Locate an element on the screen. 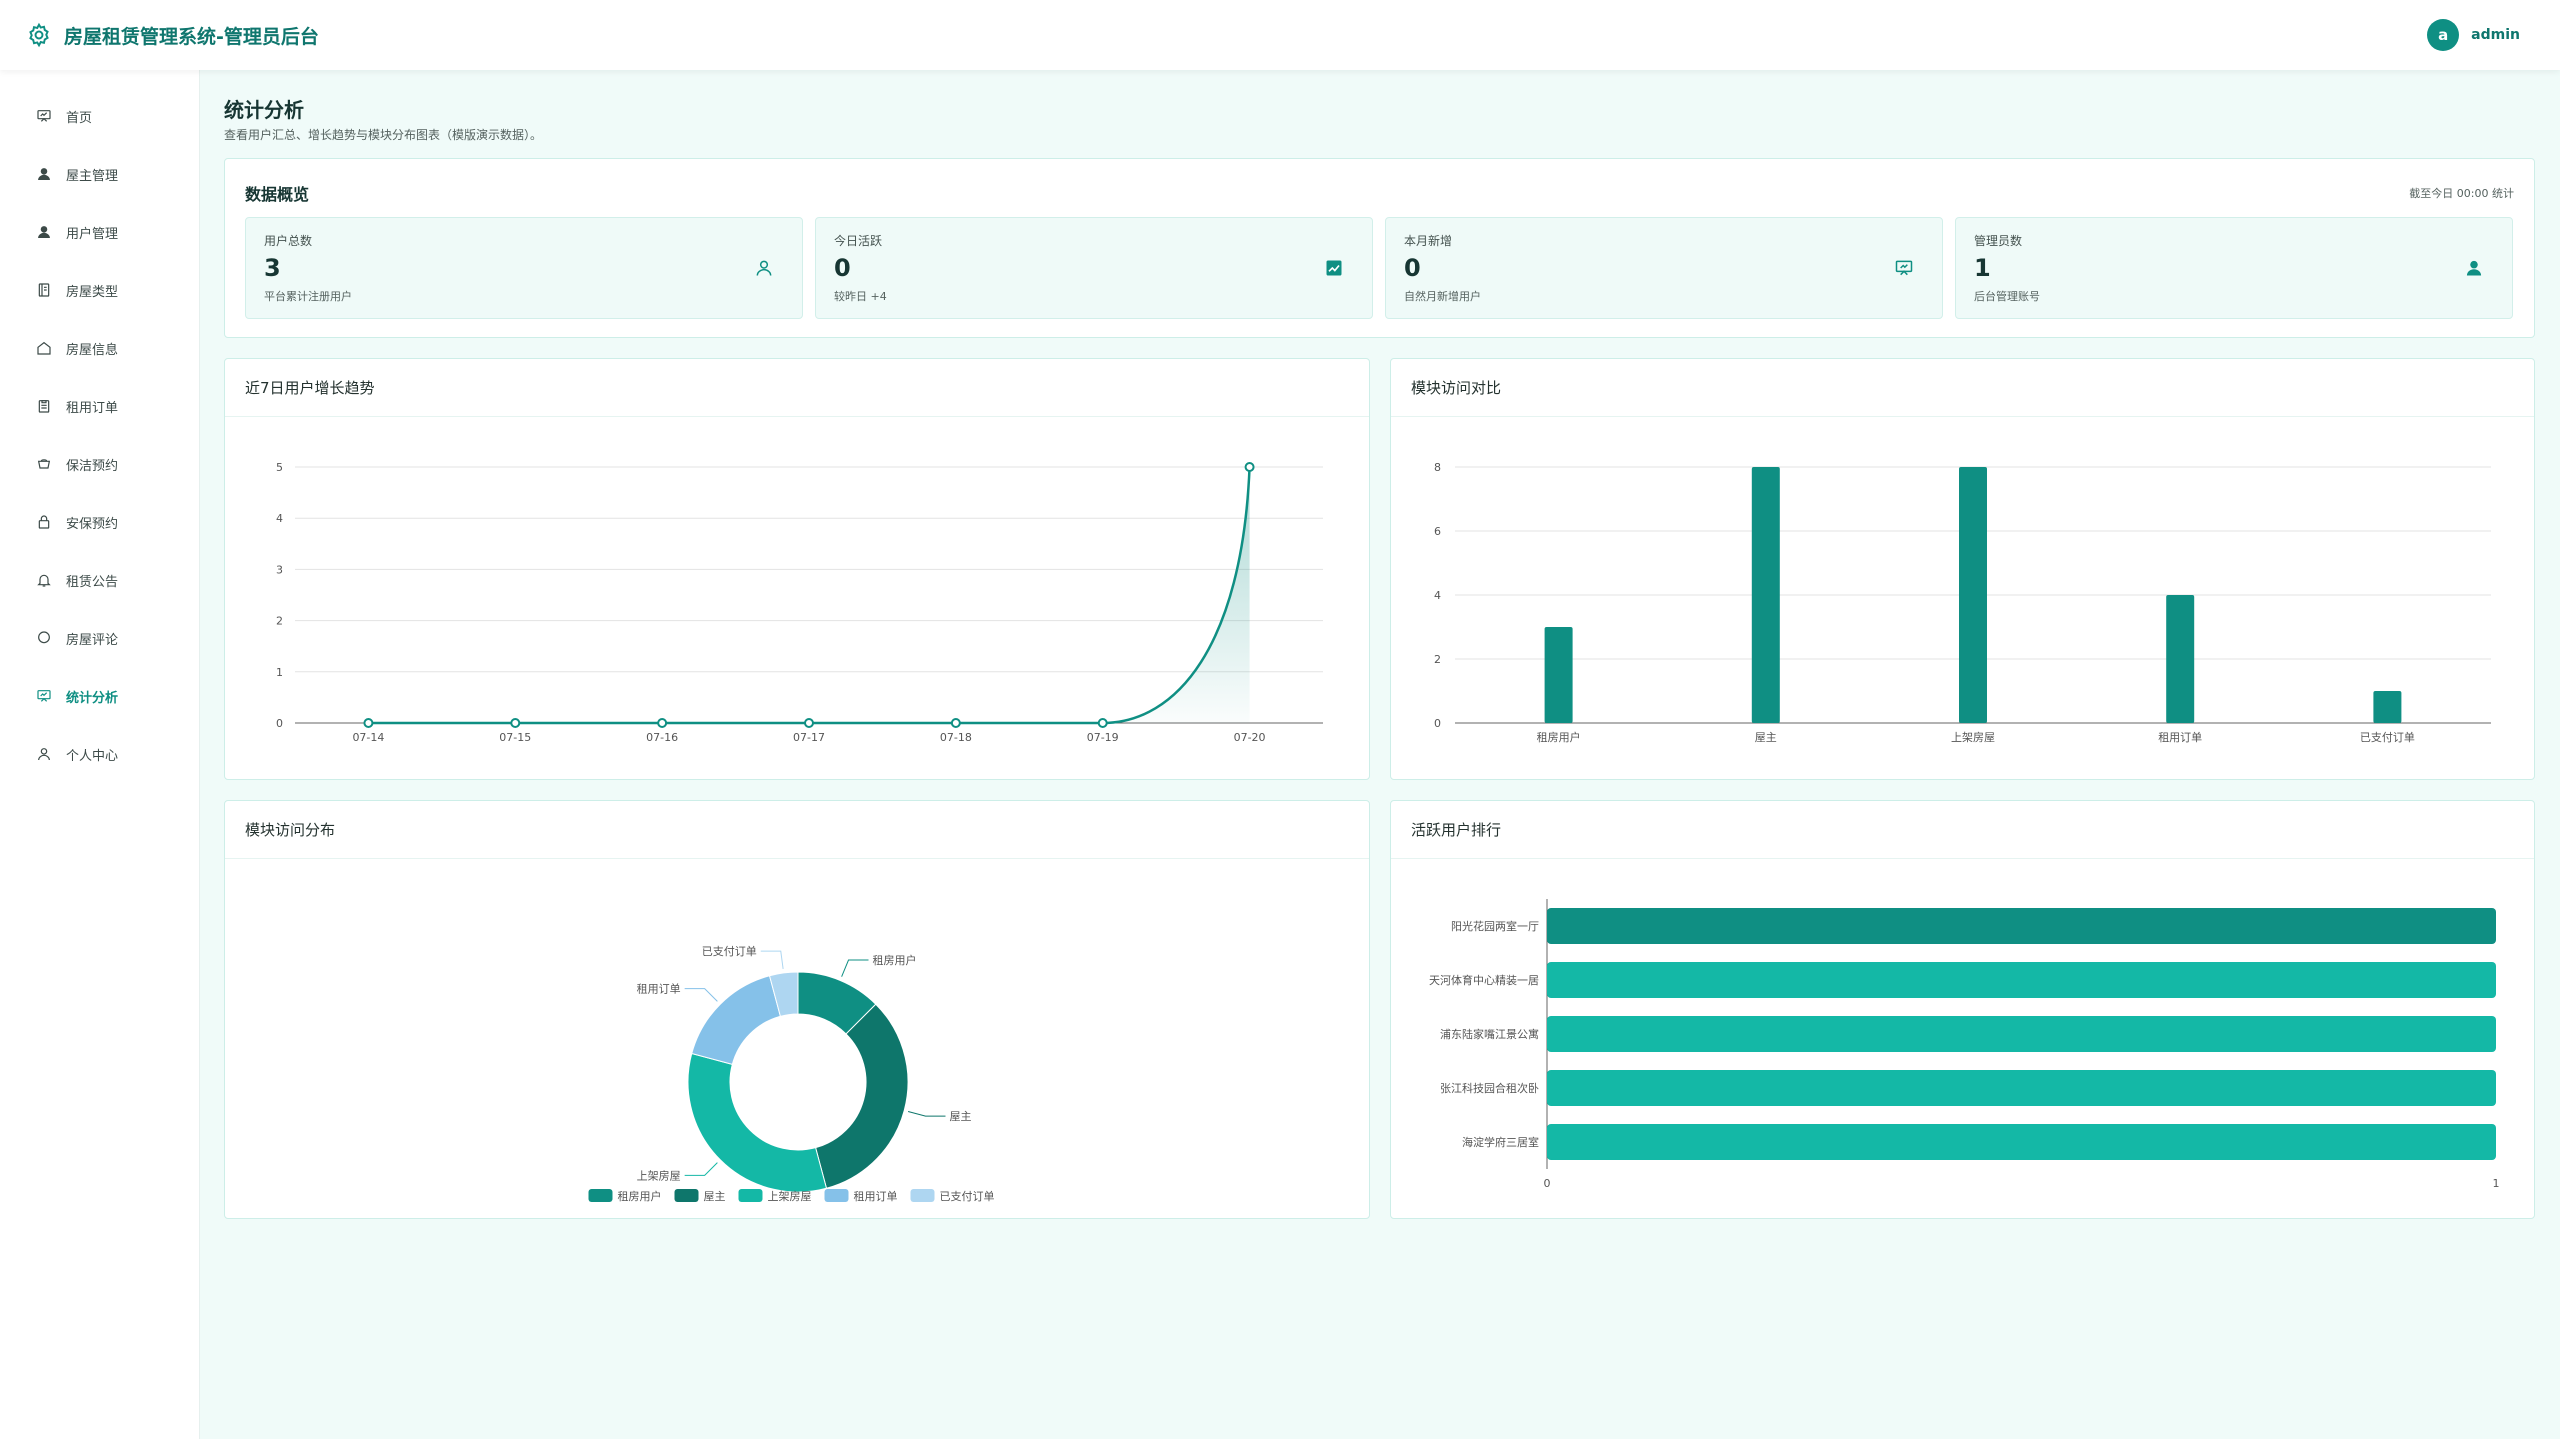  chart-title: 活跃用户排行 is located at coordinates (1962, 830).